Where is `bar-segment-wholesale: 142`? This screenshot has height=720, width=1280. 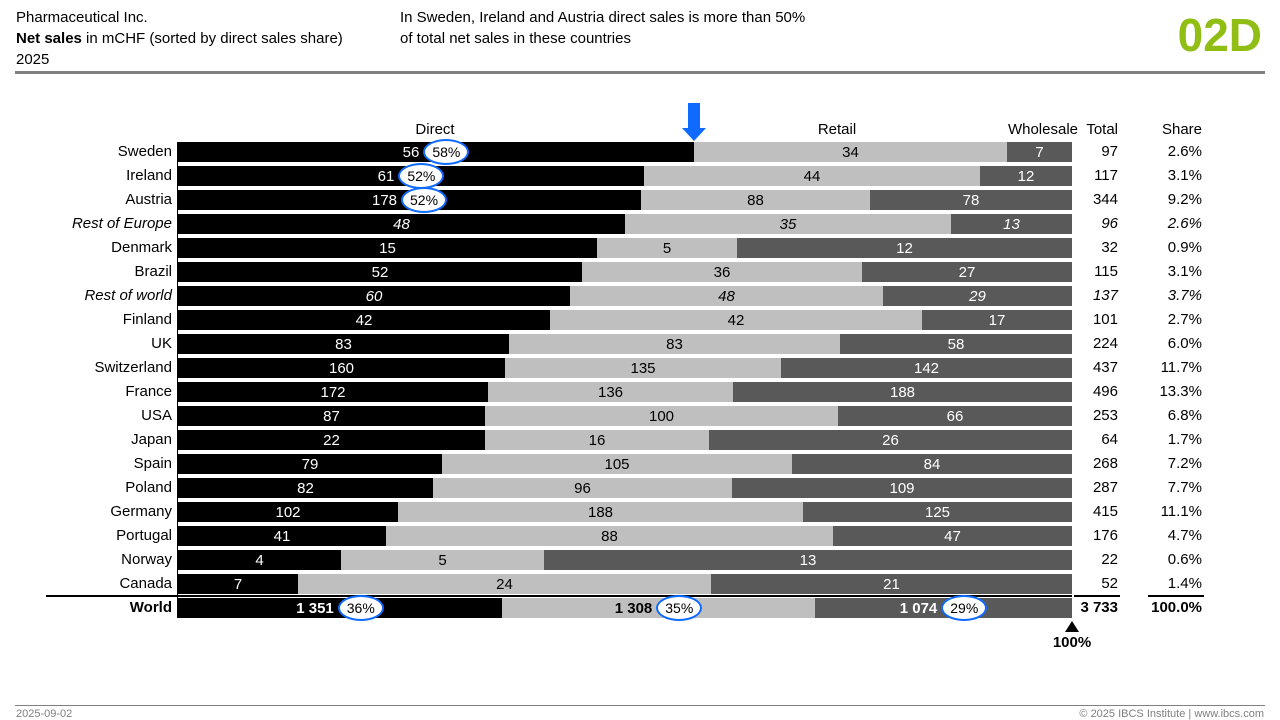
bar-segment-wholesale: 142 is located at coordinates (926, 368).